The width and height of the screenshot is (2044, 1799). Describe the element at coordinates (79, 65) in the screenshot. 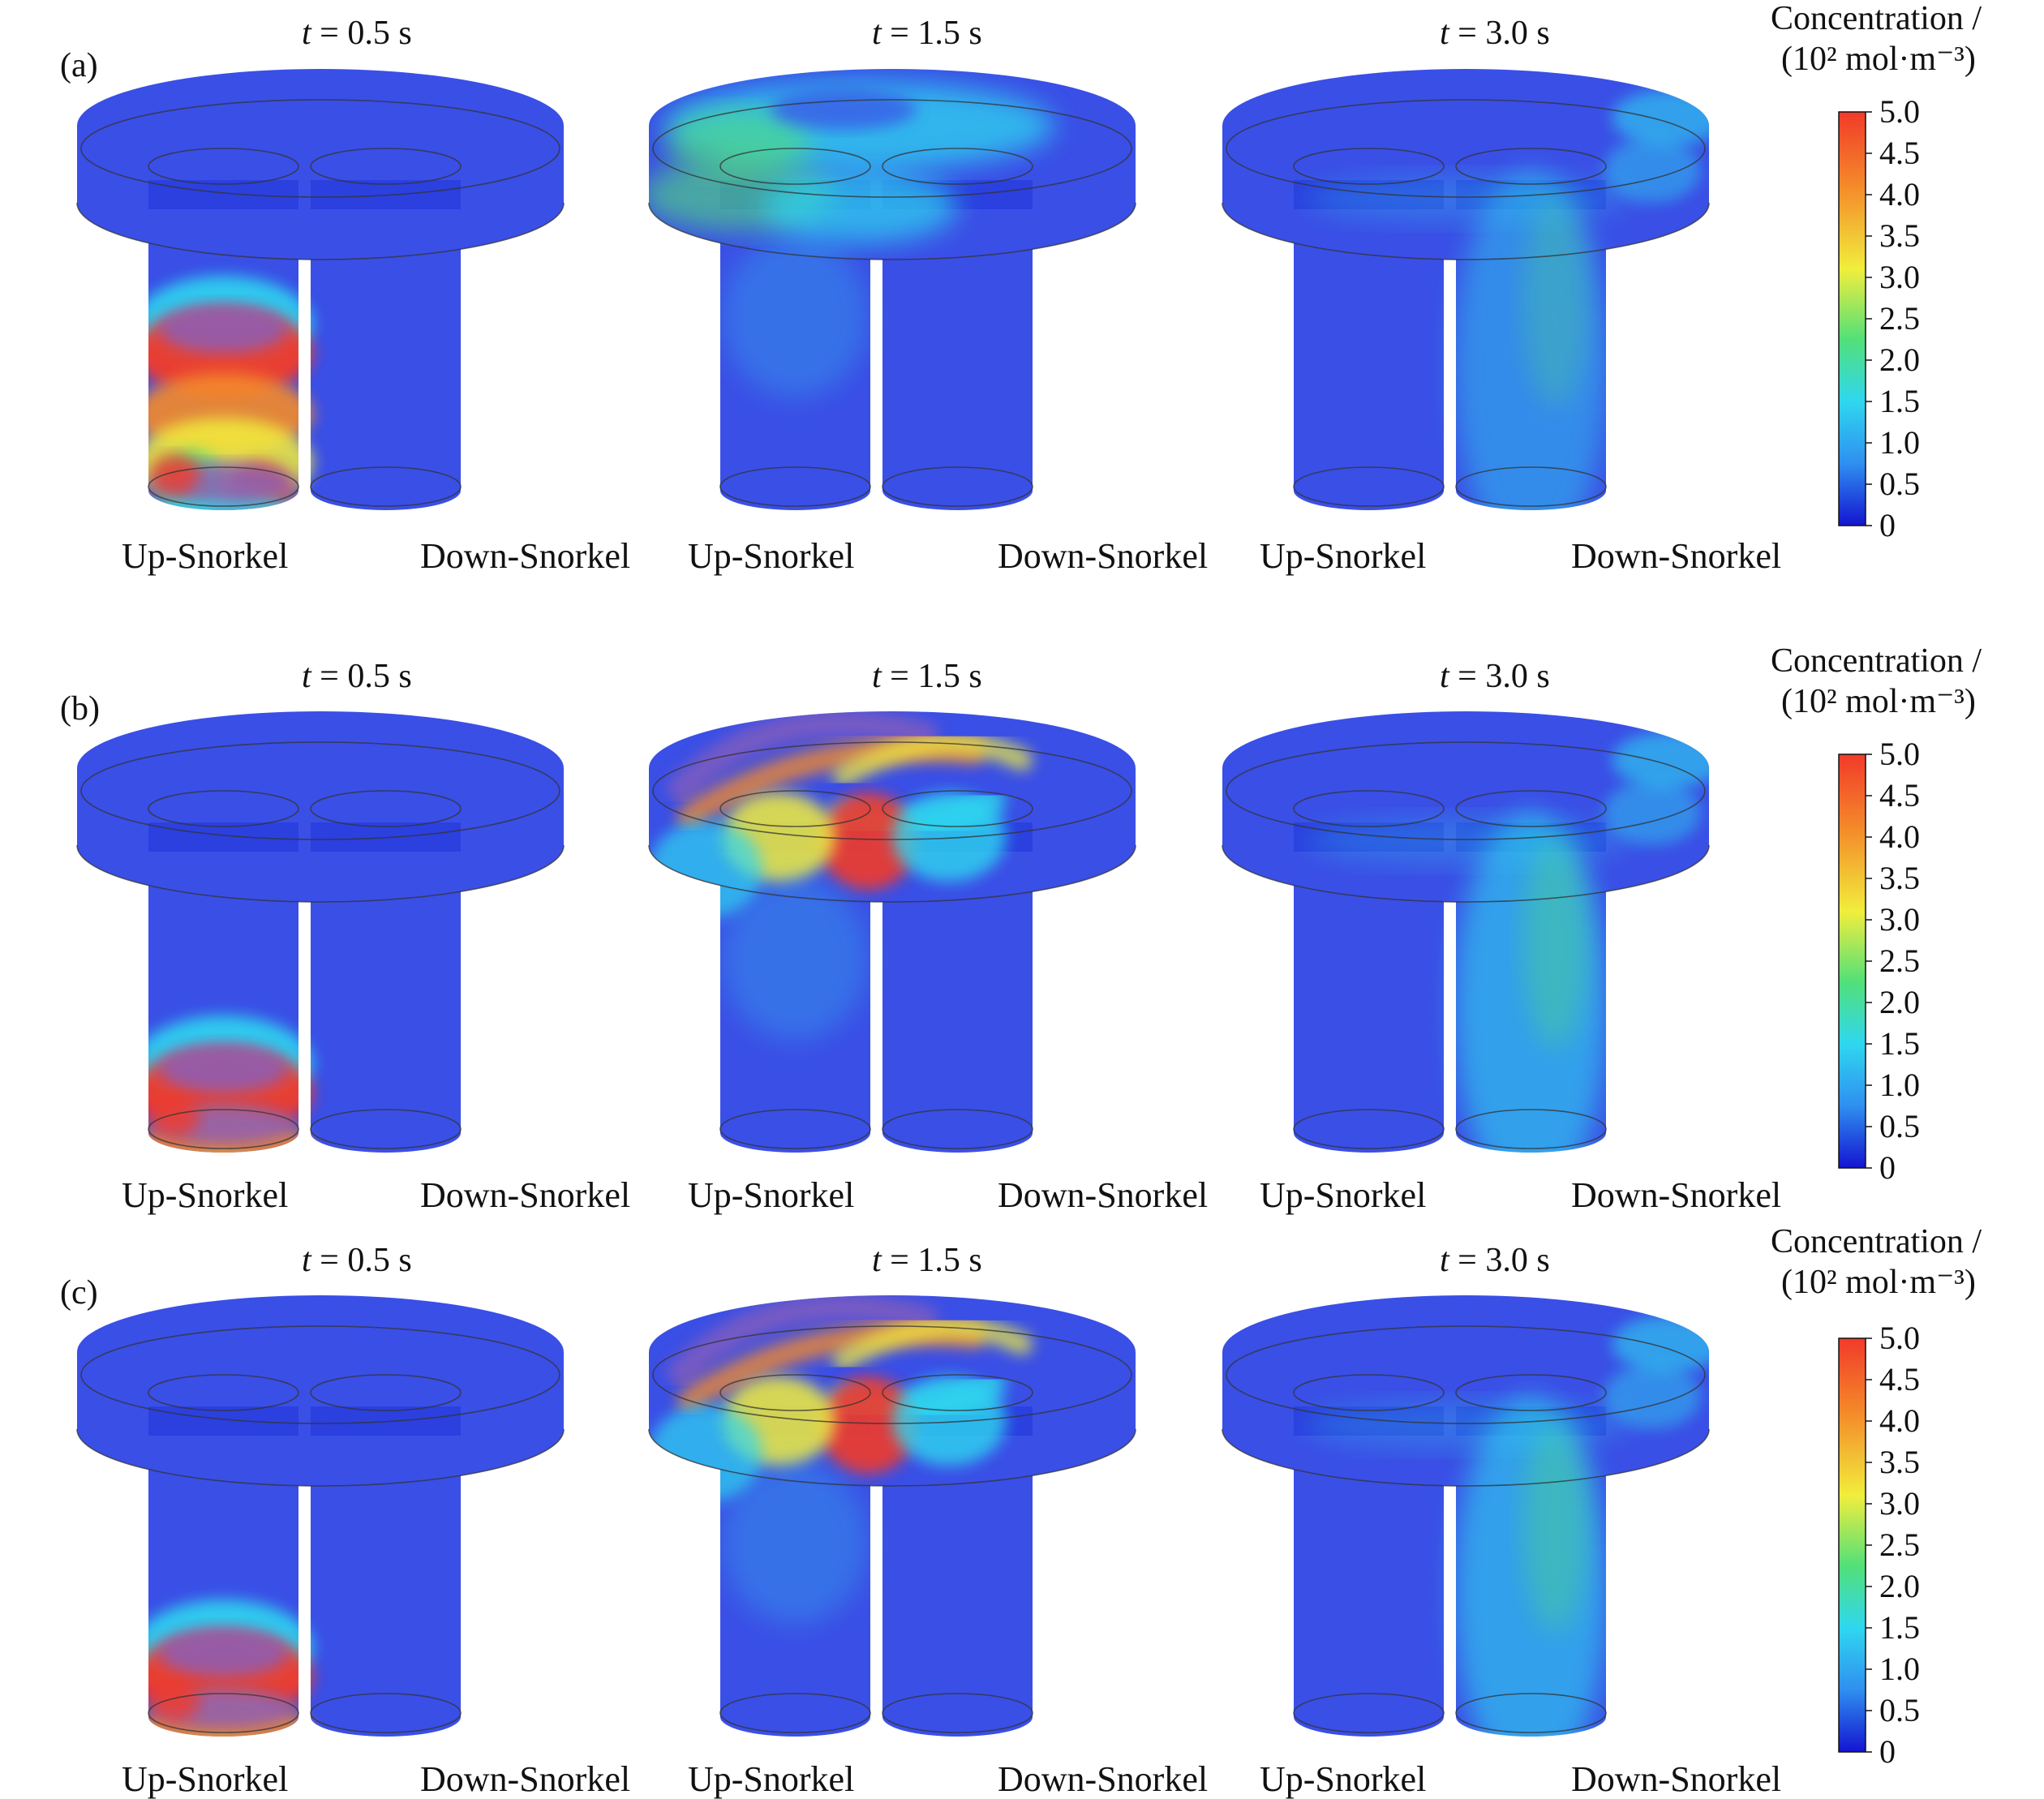

I see `panel-label: (a)` at that location.